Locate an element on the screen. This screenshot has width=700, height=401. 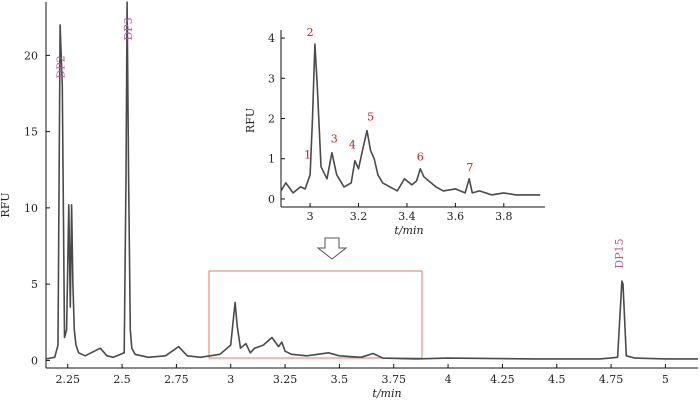
inset-y-tick-label: 1 is located at coordinates (271, 159).